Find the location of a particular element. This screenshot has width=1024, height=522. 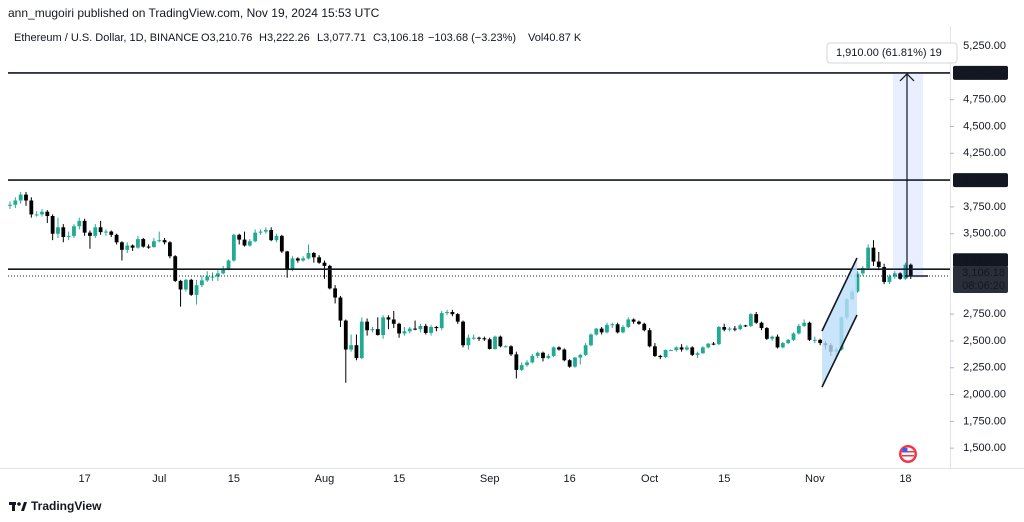

symbol-name: Ethereum / U.S. Dollar, 1D, BINANCE is located at coordinates (106, 38).